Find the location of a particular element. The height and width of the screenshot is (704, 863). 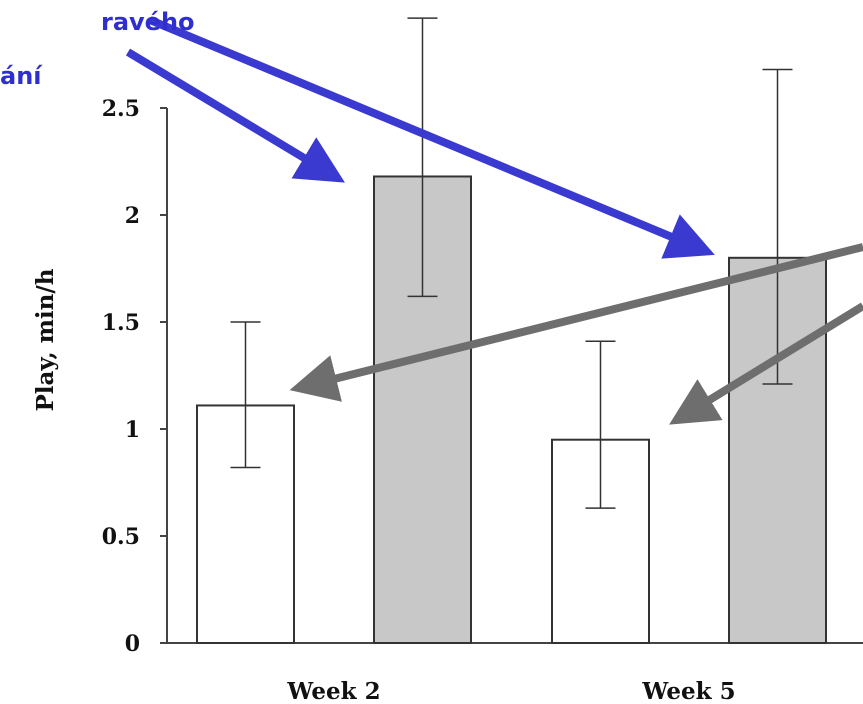

y-tick-label: 2 is located at coordinates (132, 216).